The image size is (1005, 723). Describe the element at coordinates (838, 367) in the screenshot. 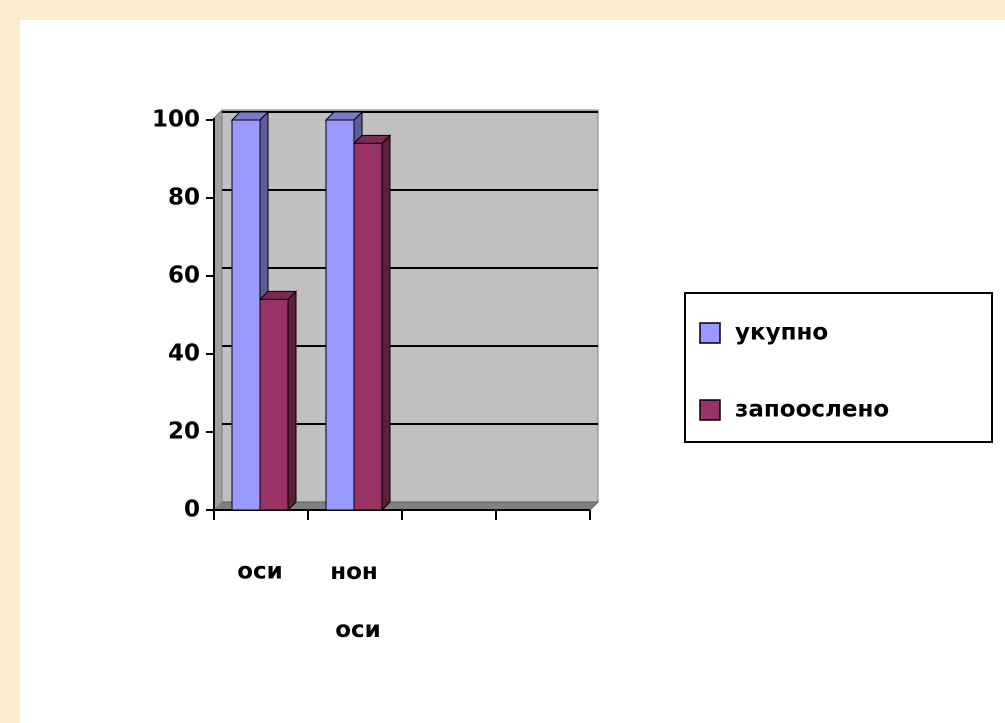

I see `legend-box` at that location.